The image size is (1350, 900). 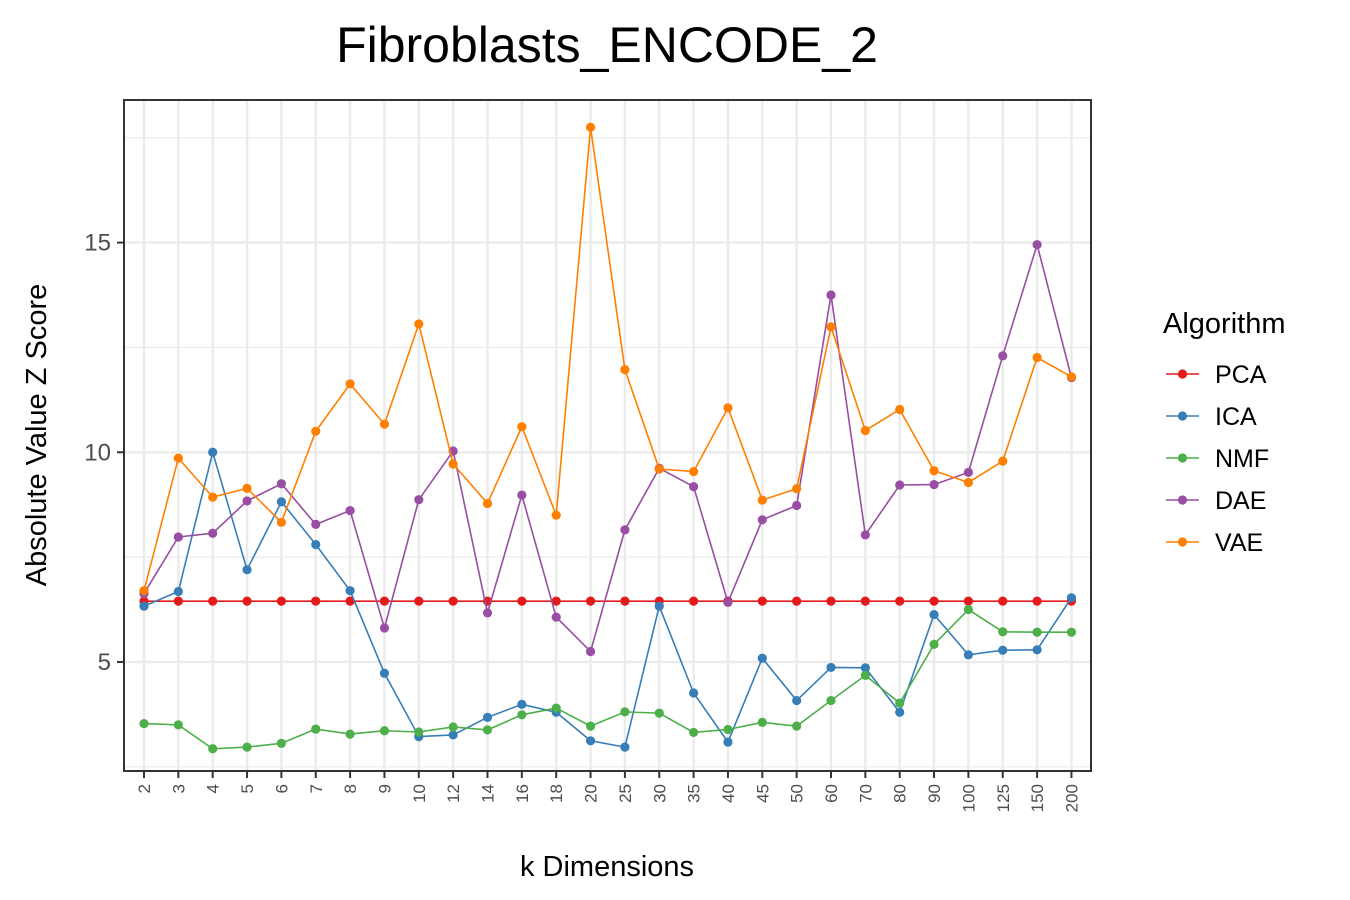 I want to click on x-tick-label: 16, so click(x=522, y=793).